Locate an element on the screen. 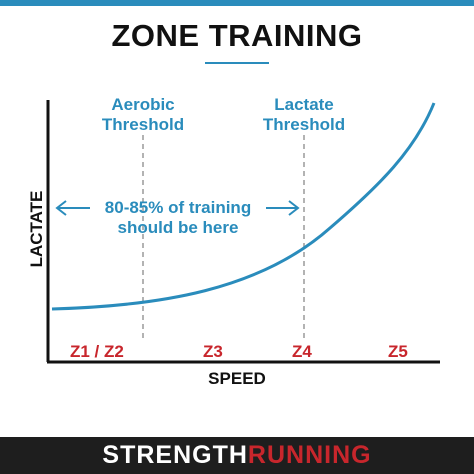 This screenshot has height=474, width=474. aerobic-threshold-line1: Aerobic is located at coordinates (143, 104).